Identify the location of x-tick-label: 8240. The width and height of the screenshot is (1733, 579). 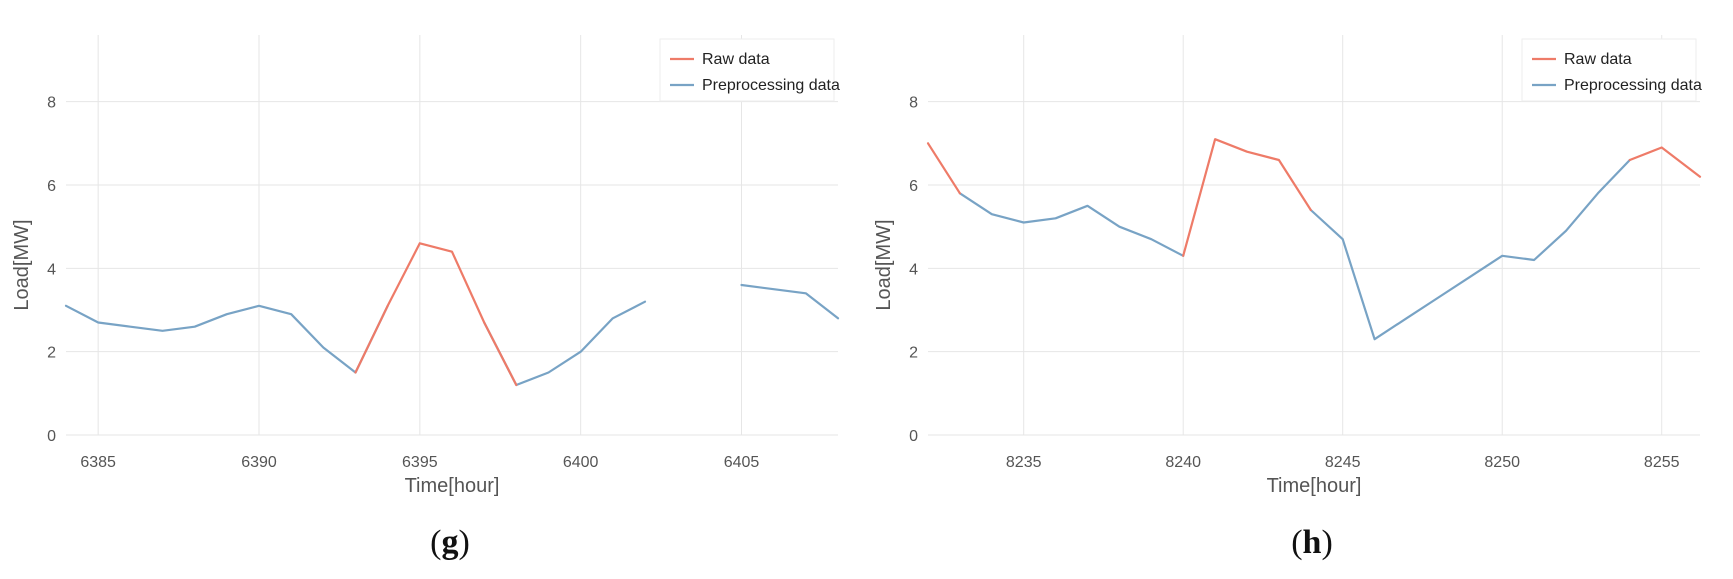
(1183, 462).